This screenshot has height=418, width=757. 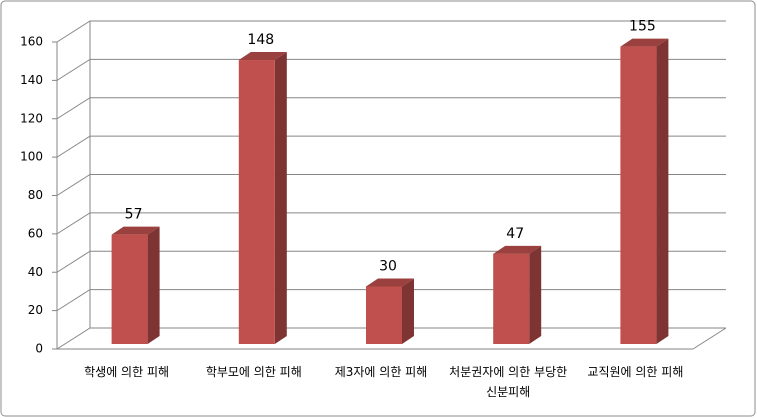 What do you see at coordinates (134, 215) in the screenshot?
I see `data-label: 57` at bounding box center [134, 215].